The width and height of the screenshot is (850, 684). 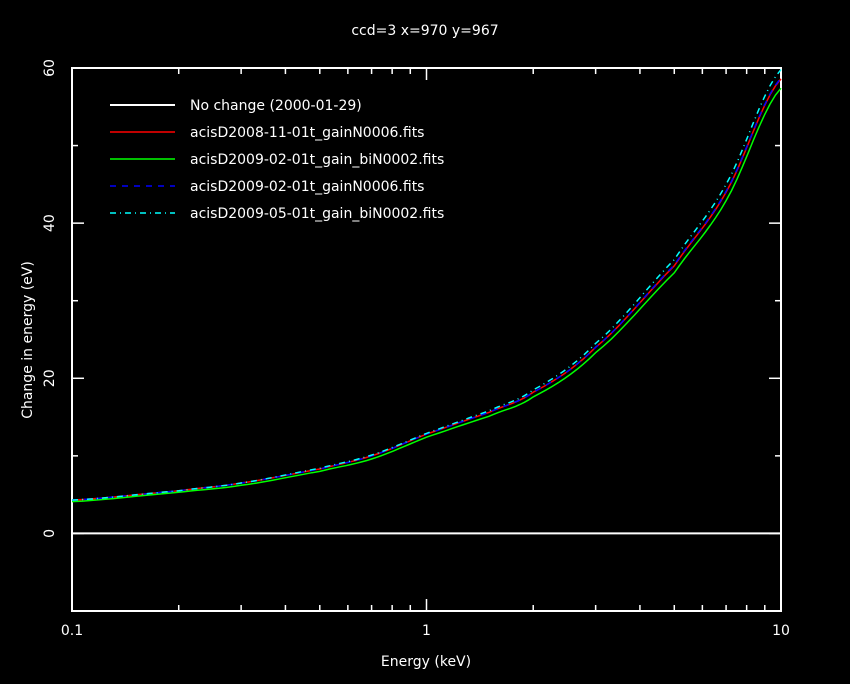 I want to click on chart-title: ccd=3 x=970 y=967, so click(x=424, y=31).